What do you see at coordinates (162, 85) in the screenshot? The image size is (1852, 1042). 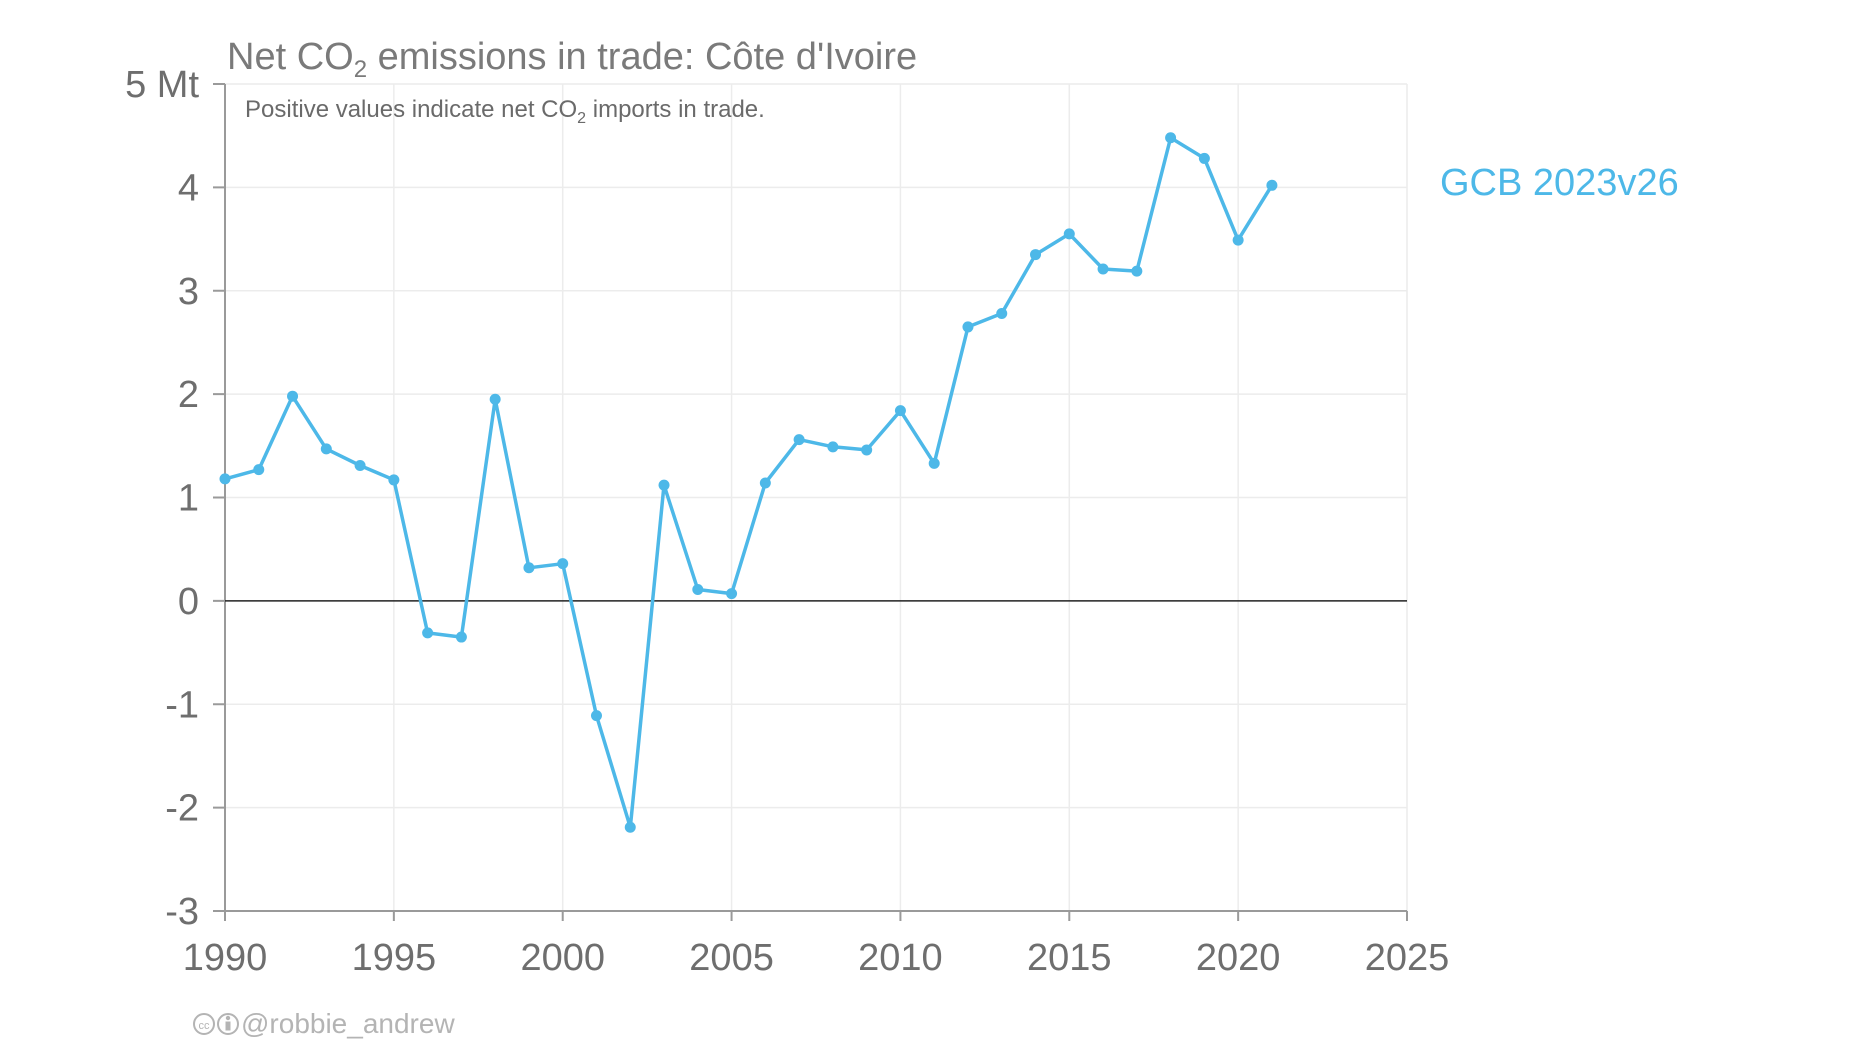 I see `y-tick-label: 5 Mt` at bounding box center [162, 85].